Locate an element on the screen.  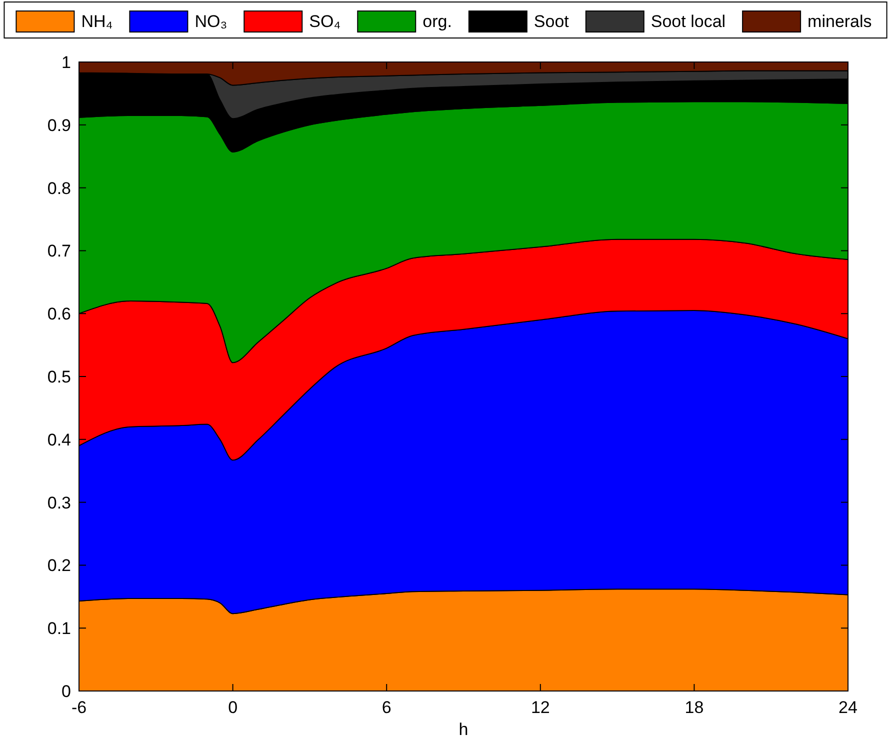
y-tick-label: 0.1 is located at coordinates (59, 628).